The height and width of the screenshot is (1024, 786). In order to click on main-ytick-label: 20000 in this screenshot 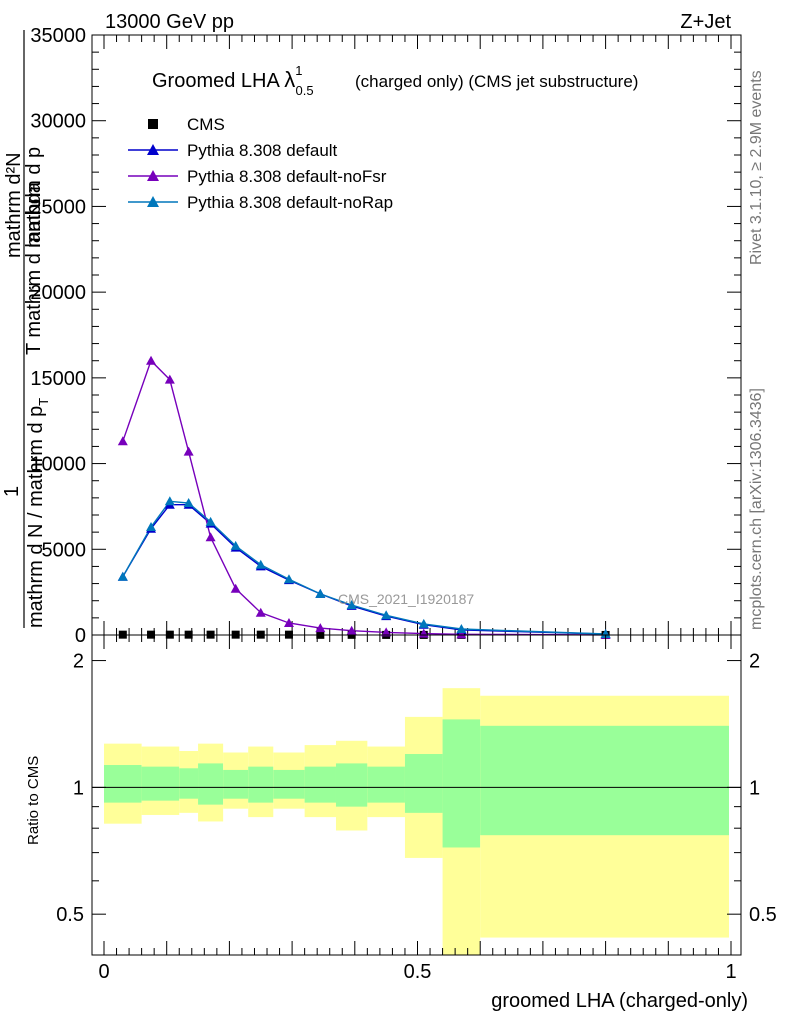, I will do `click(58, 293)`.